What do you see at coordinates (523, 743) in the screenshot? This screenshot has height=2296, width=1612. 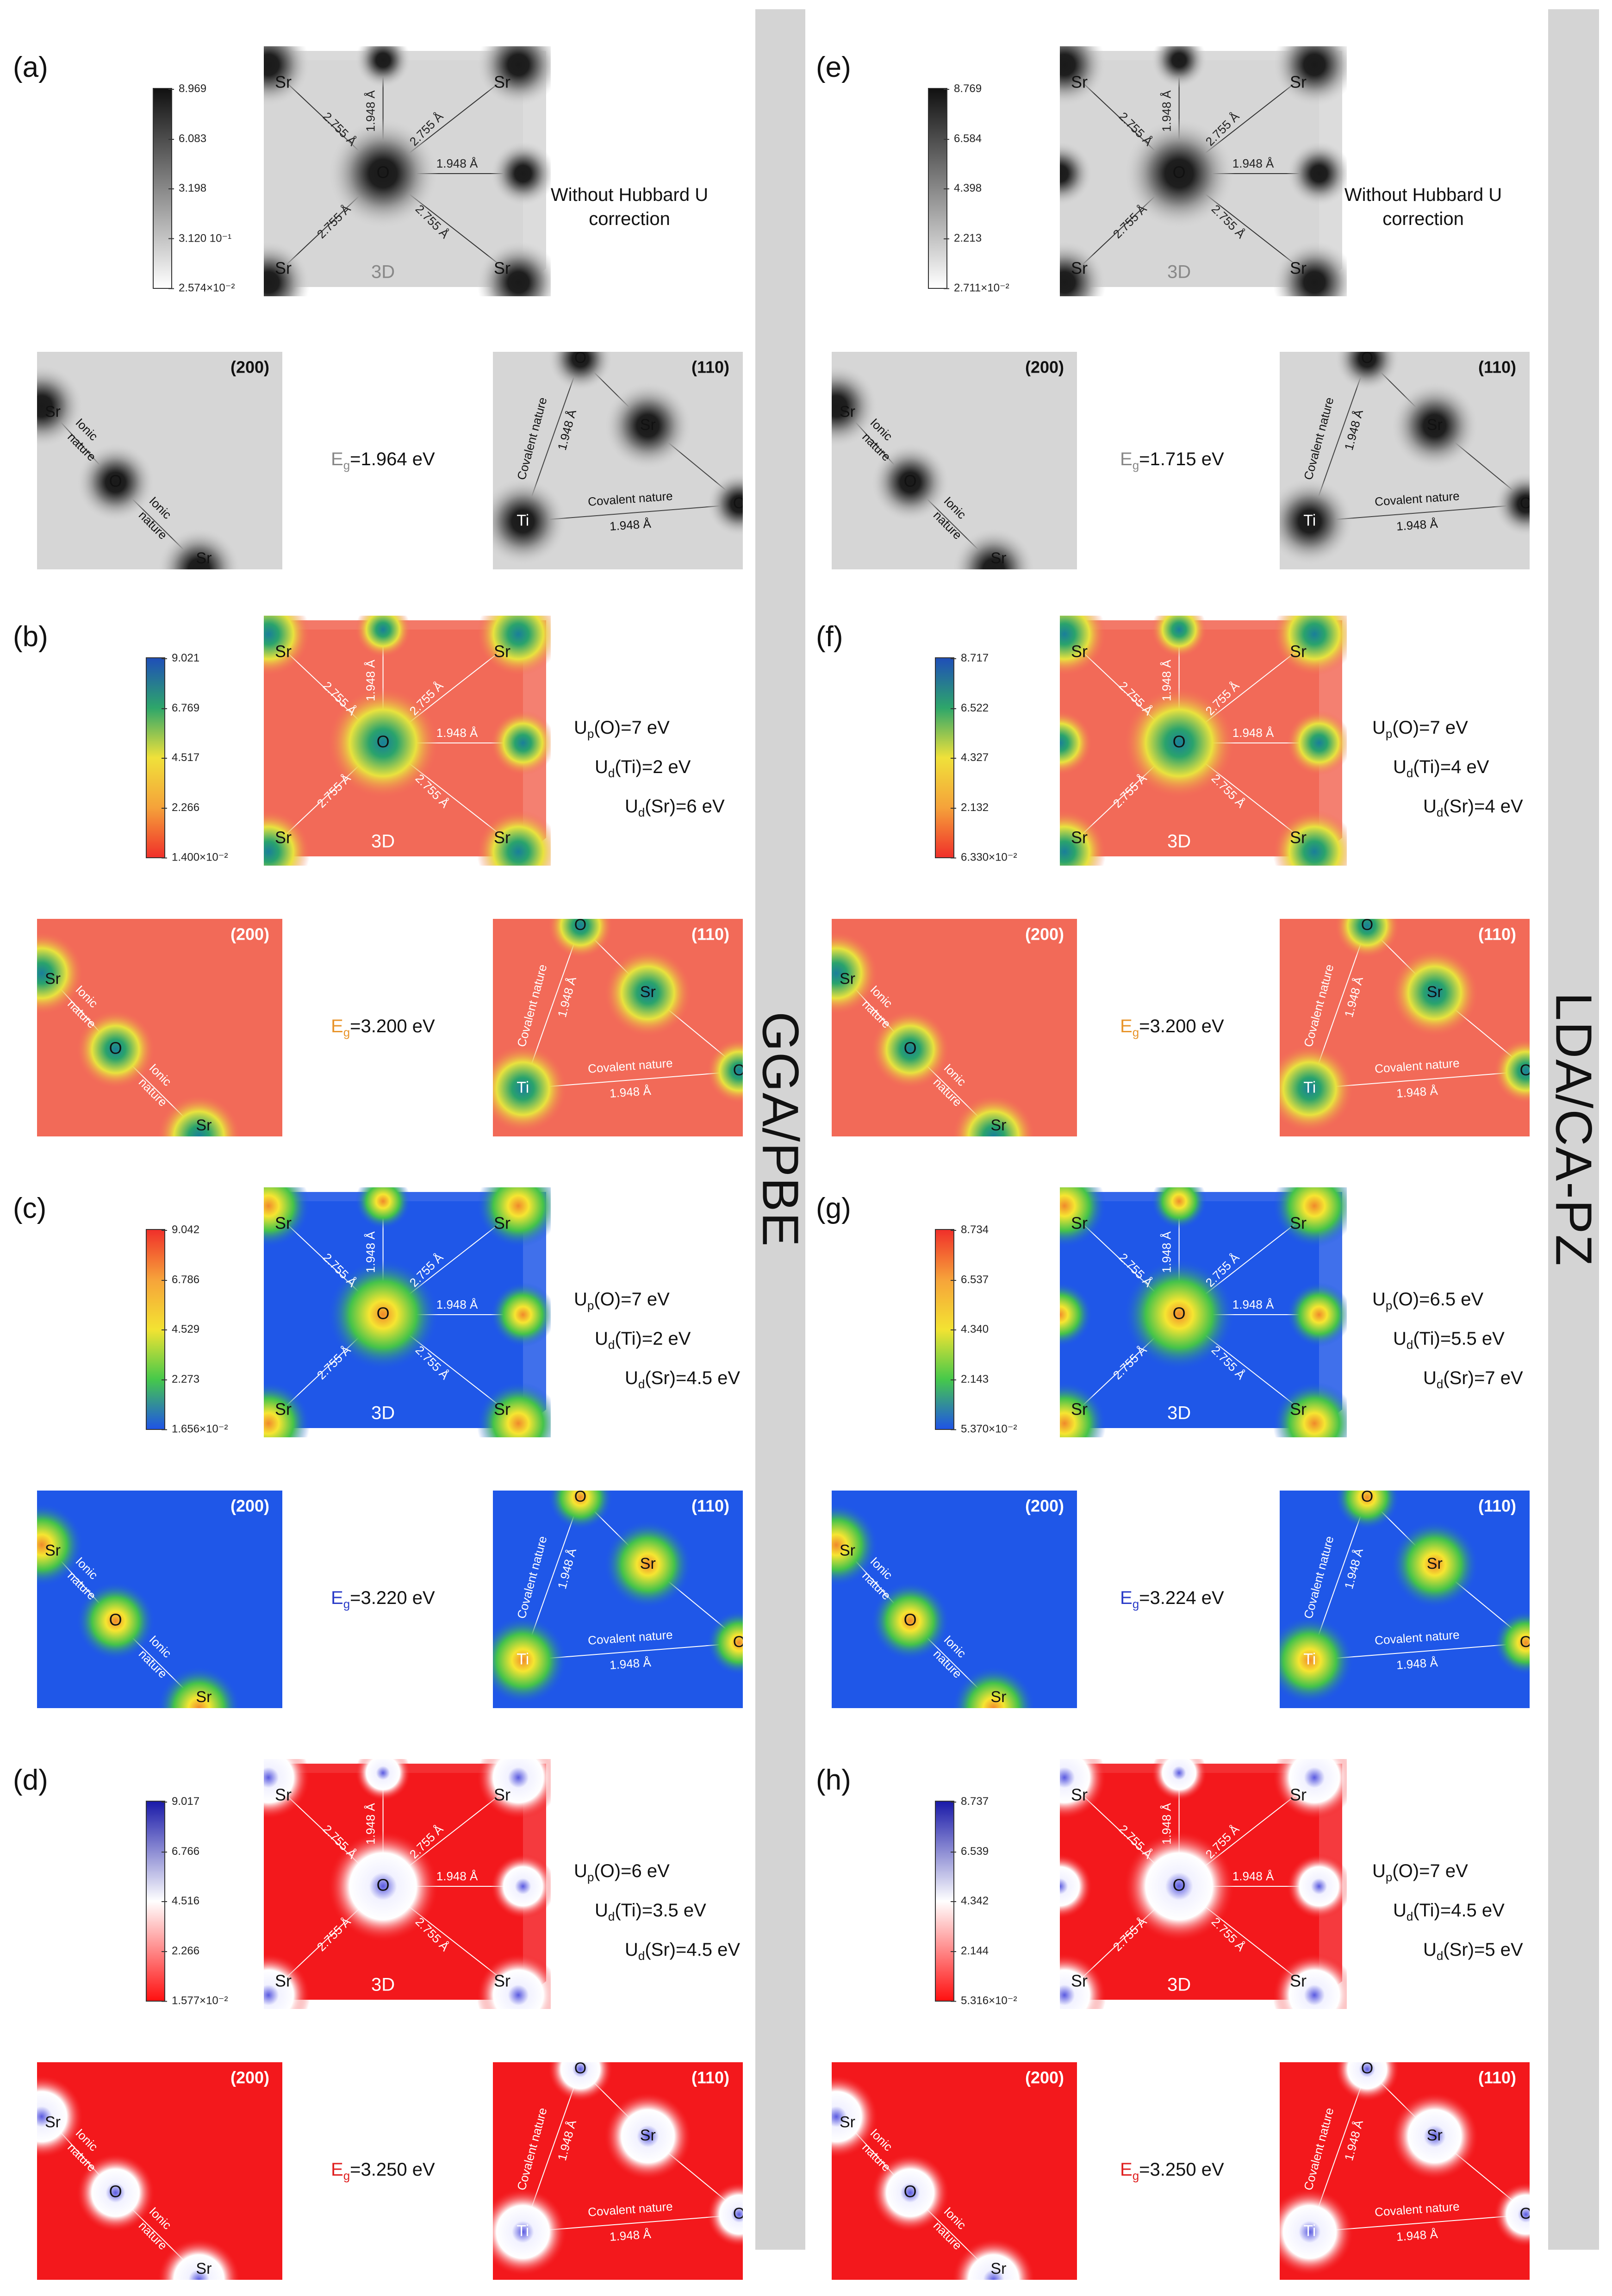 I see `o-atom-side-density` at bounding box center [523, 743].